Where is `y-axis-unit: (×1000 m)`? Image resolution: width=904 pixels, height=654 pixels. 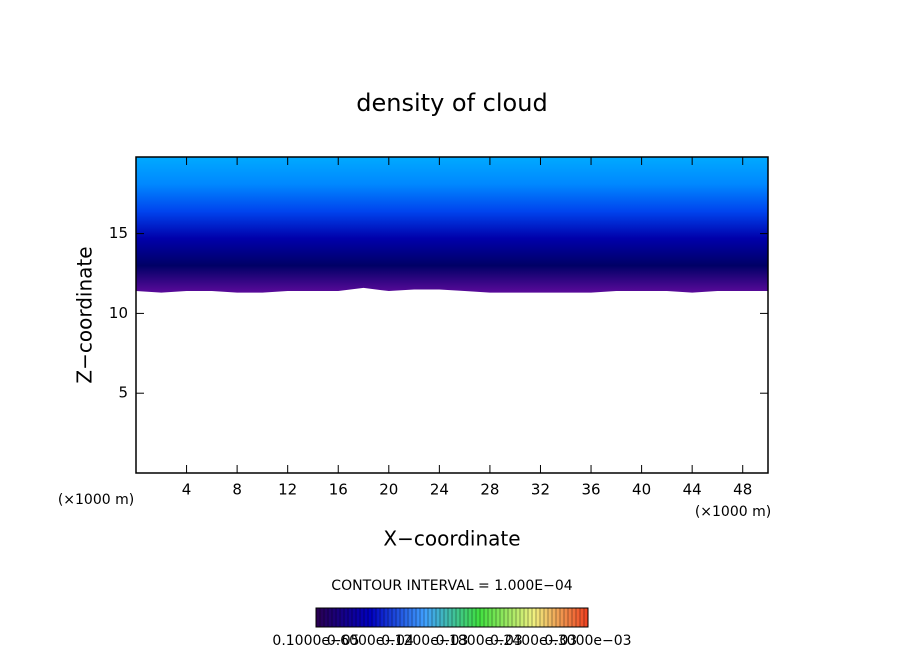
y-axis-unit: (×1000 m) is located at coordinates (96, 500).